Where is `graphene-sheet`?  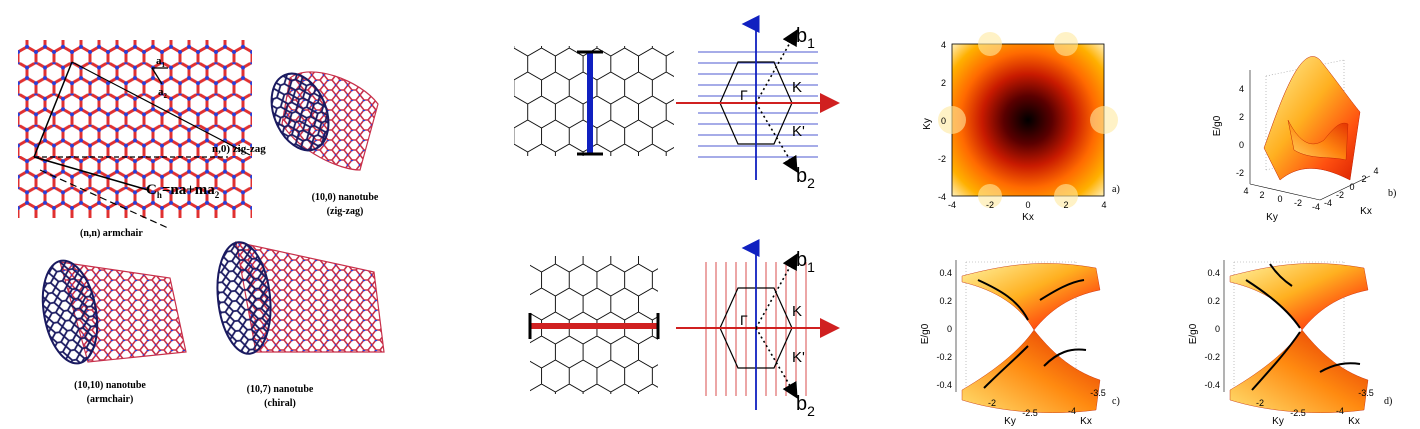 graphene-sheet is located at coordinates (135, 129).